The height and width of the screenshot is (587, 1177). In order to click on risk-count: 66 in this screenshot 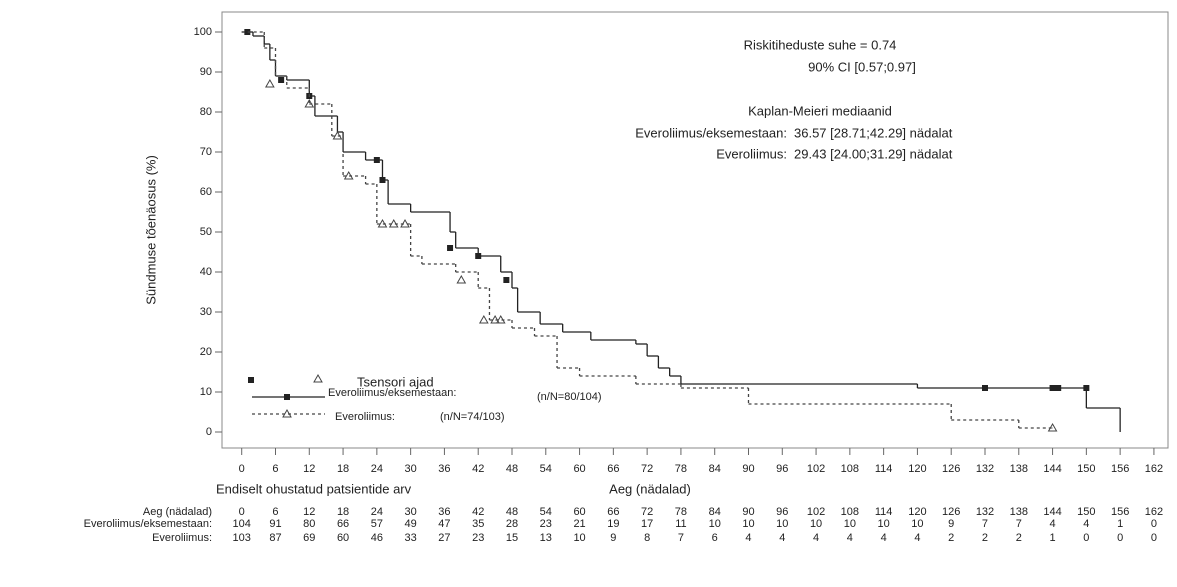, I will do `click(343, 524)`.